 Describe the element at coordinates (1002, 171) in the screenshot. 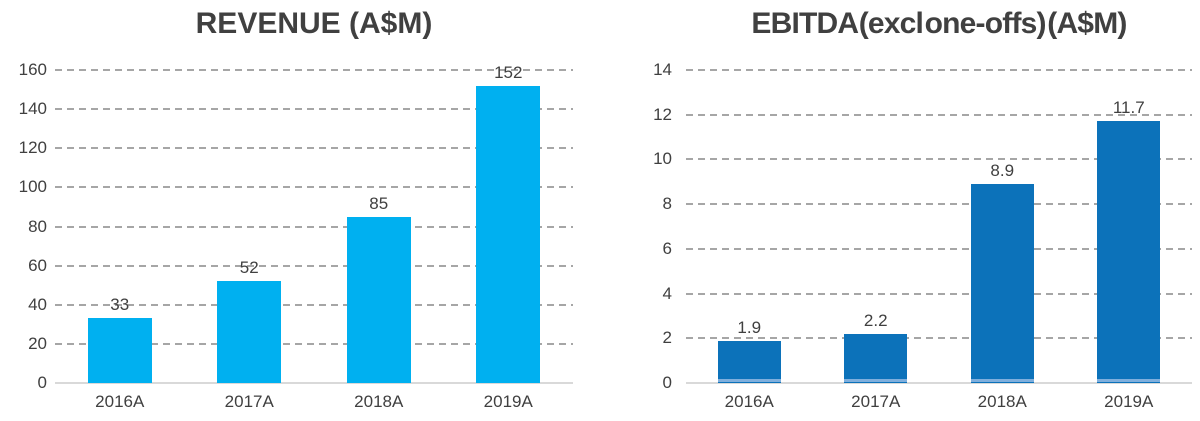

I see `bar-value-label: 8.9` at that location.